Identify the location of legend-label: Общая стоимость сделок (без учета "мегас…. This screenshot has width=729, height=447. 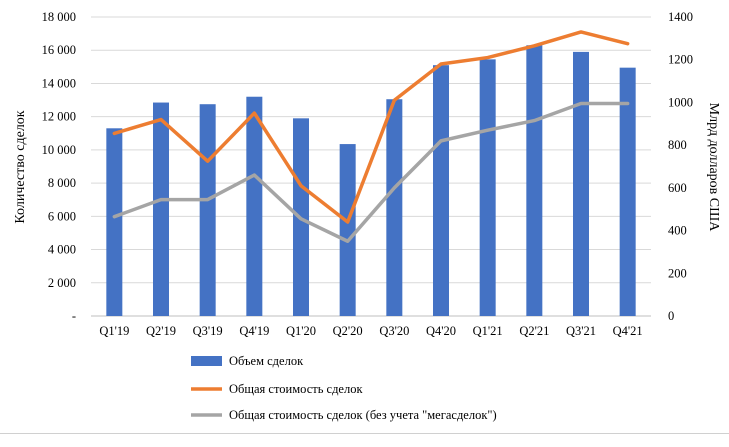
(363, 415).